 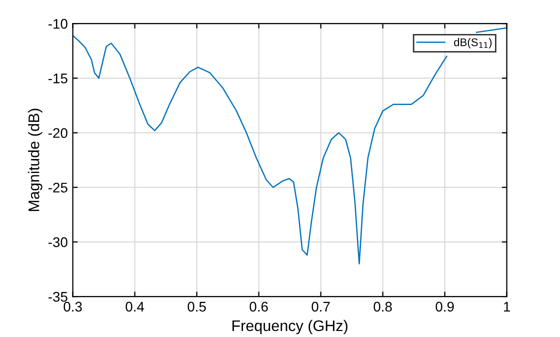 What do you see at coordinates (445, 307) in the screenshot?
I see `x-tick-label: 0.9` at bounding box center [445, 307].